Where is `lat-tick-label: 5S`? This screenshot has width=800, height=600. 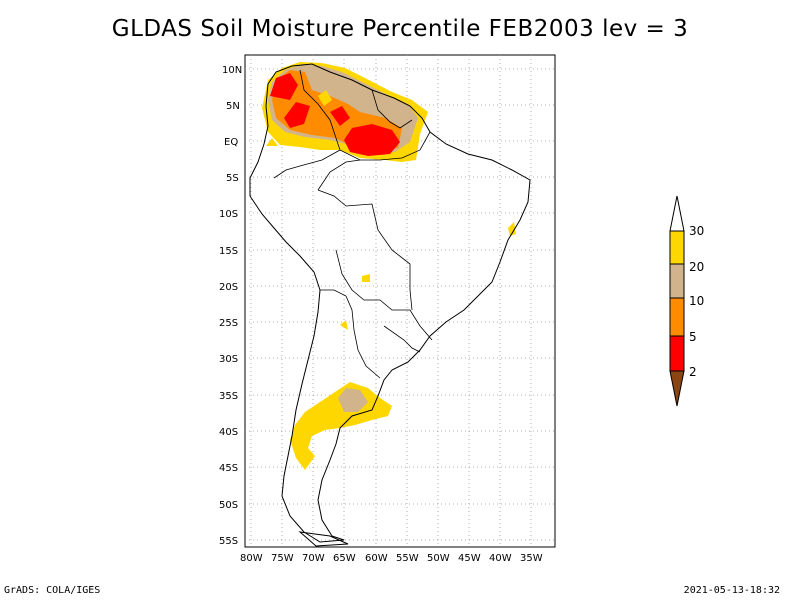 lat-tick-label: 5S is located at coordinates (232, 178).